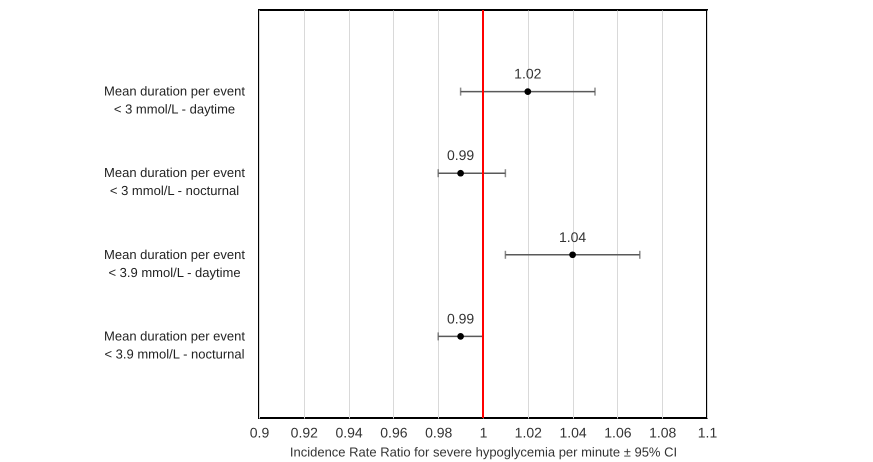 Image resolution: width=873 pixels, height=462 pixels. I want to click on y-tick-label: Mean duration per event < 3 mmol/L - daytime, so click(175, 100).